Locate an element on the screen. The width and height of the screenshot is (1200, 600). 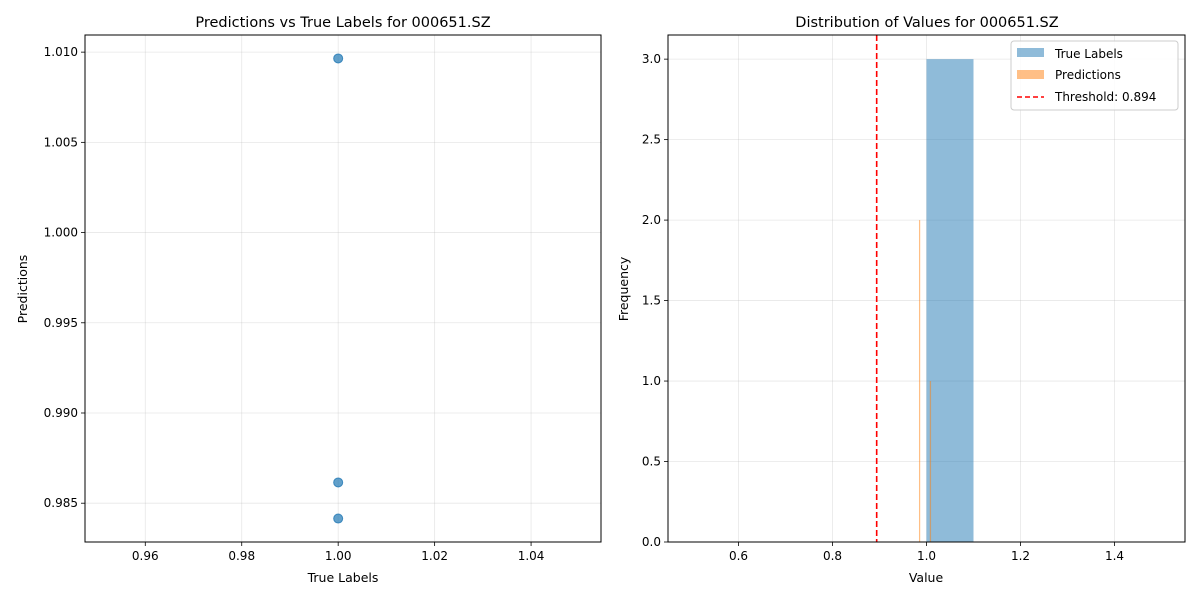
y-tick-label: 1.0 is located at coordinates (651, 381).